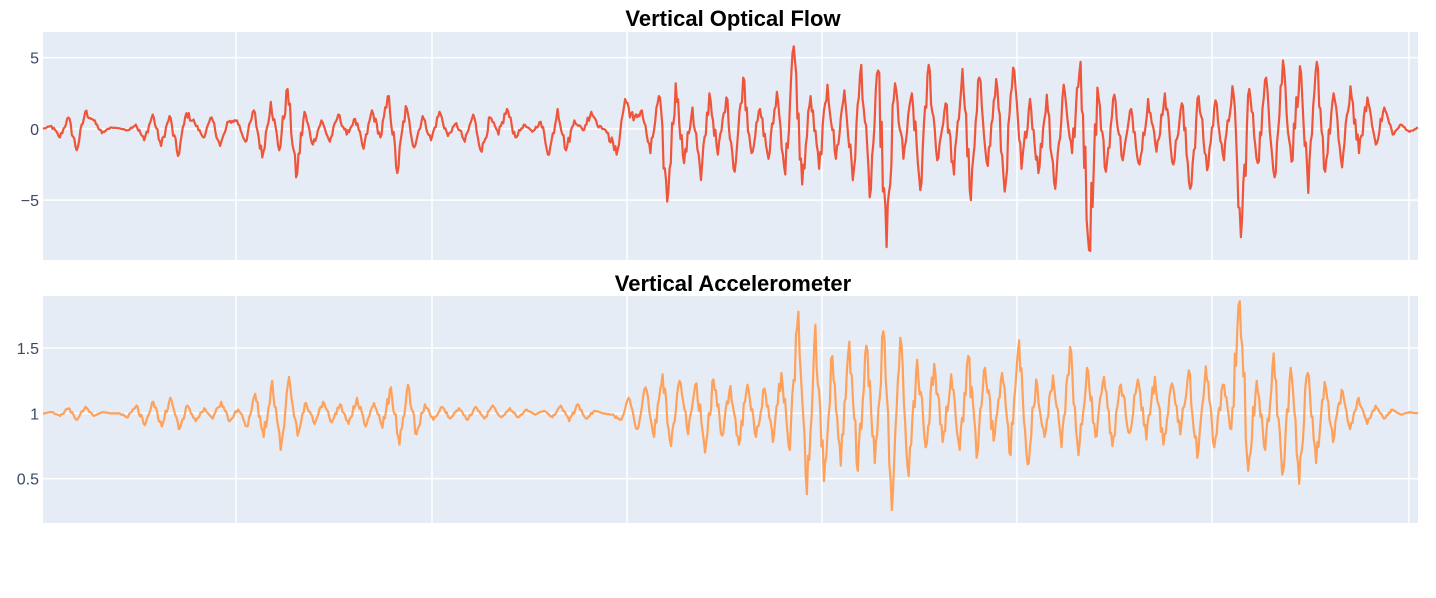 This screenshot has width=1436, height=598. I want to click on optical-flow-y-axis: 5 0 −5, so click(30, 130).